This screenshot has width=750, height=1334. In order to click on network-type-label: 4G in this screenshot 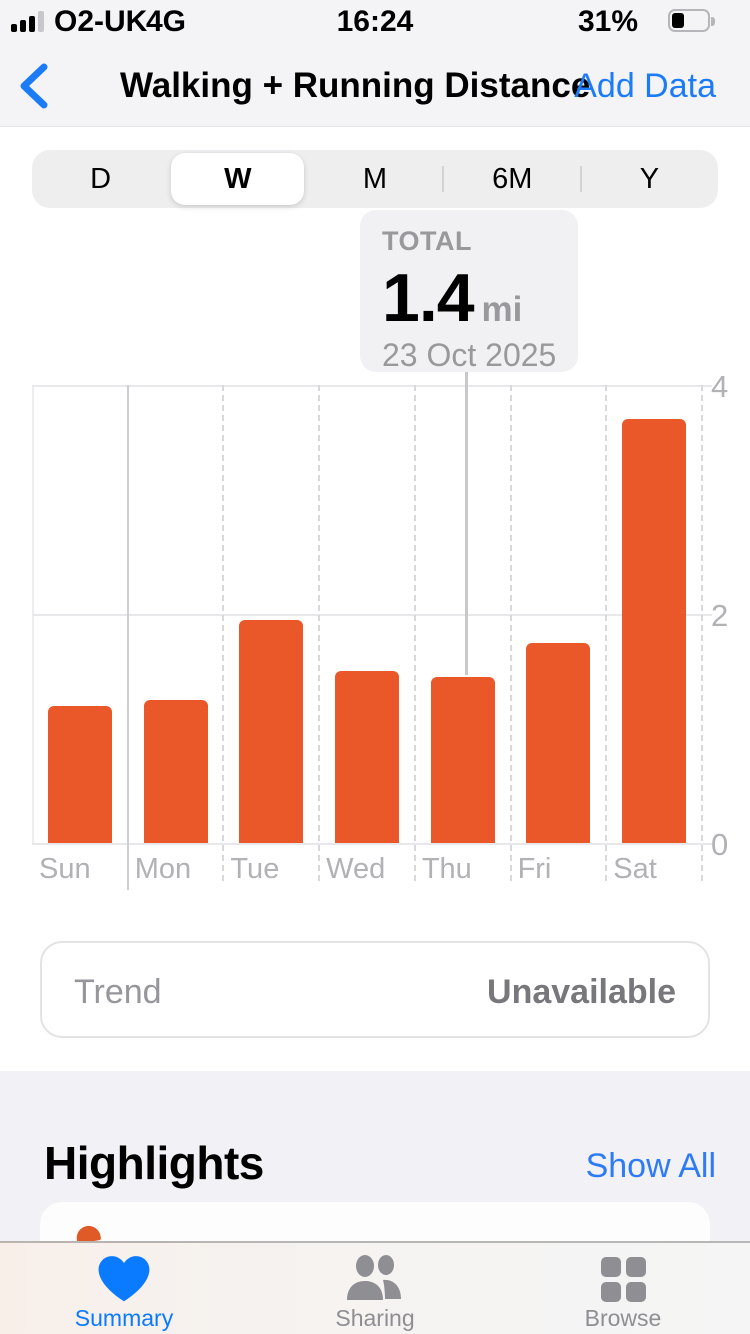, I will do `click(166, 21)`.